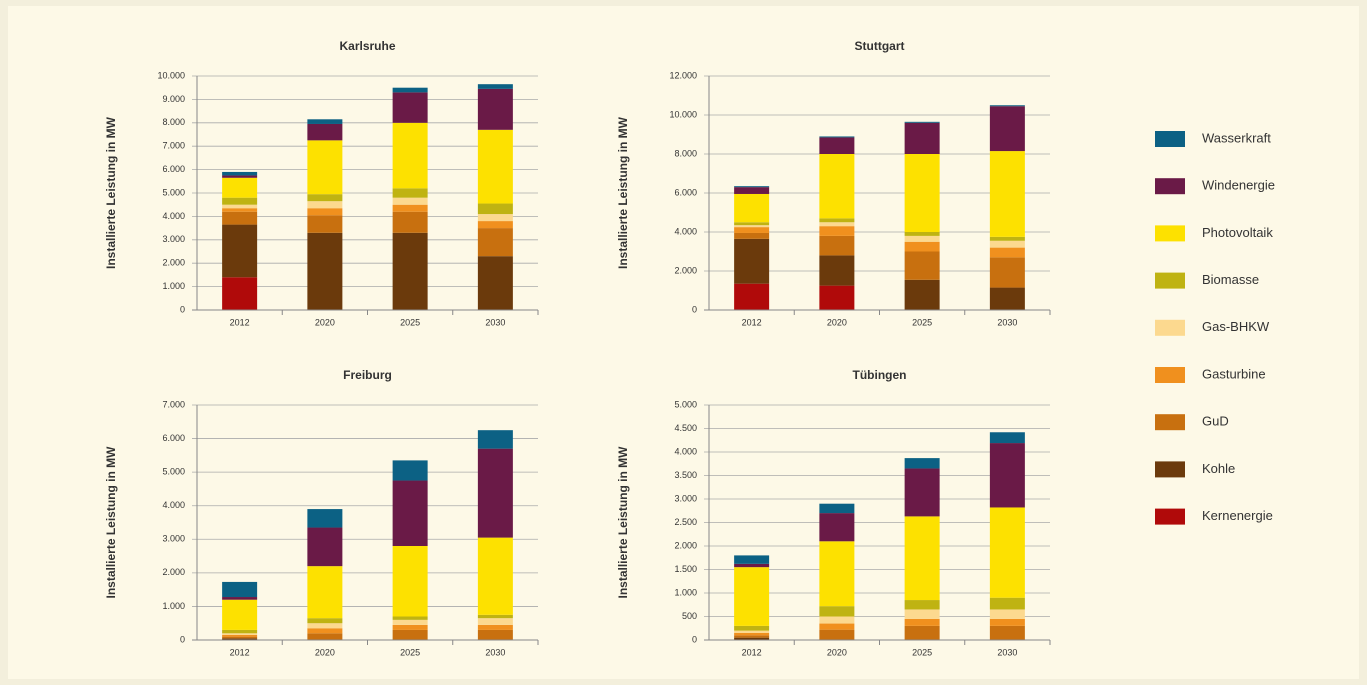 The height and width of the screenshot is (685, 1367). What do you see at coordinates (1238, 185) in the screenshot?
I see `legend-label: Windenergie` at bounding box center [1238, 185].